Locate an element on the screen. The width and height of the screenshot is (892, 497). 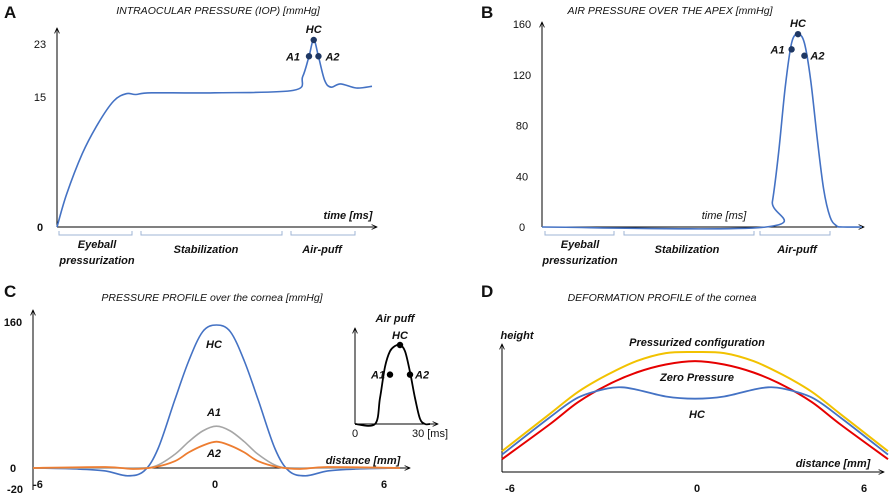
panel-a-iop-line is located at coordinates (214, 133).